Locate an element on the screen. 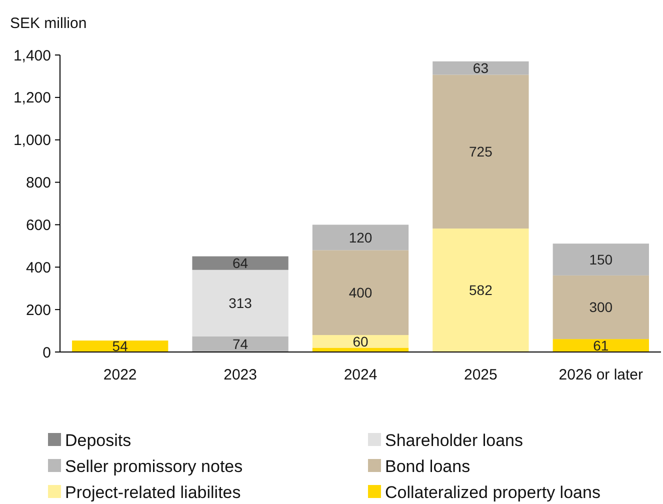 The width and height of the screenshot is (663, 504). data-label: 60 is located at coordinates (360, 341).